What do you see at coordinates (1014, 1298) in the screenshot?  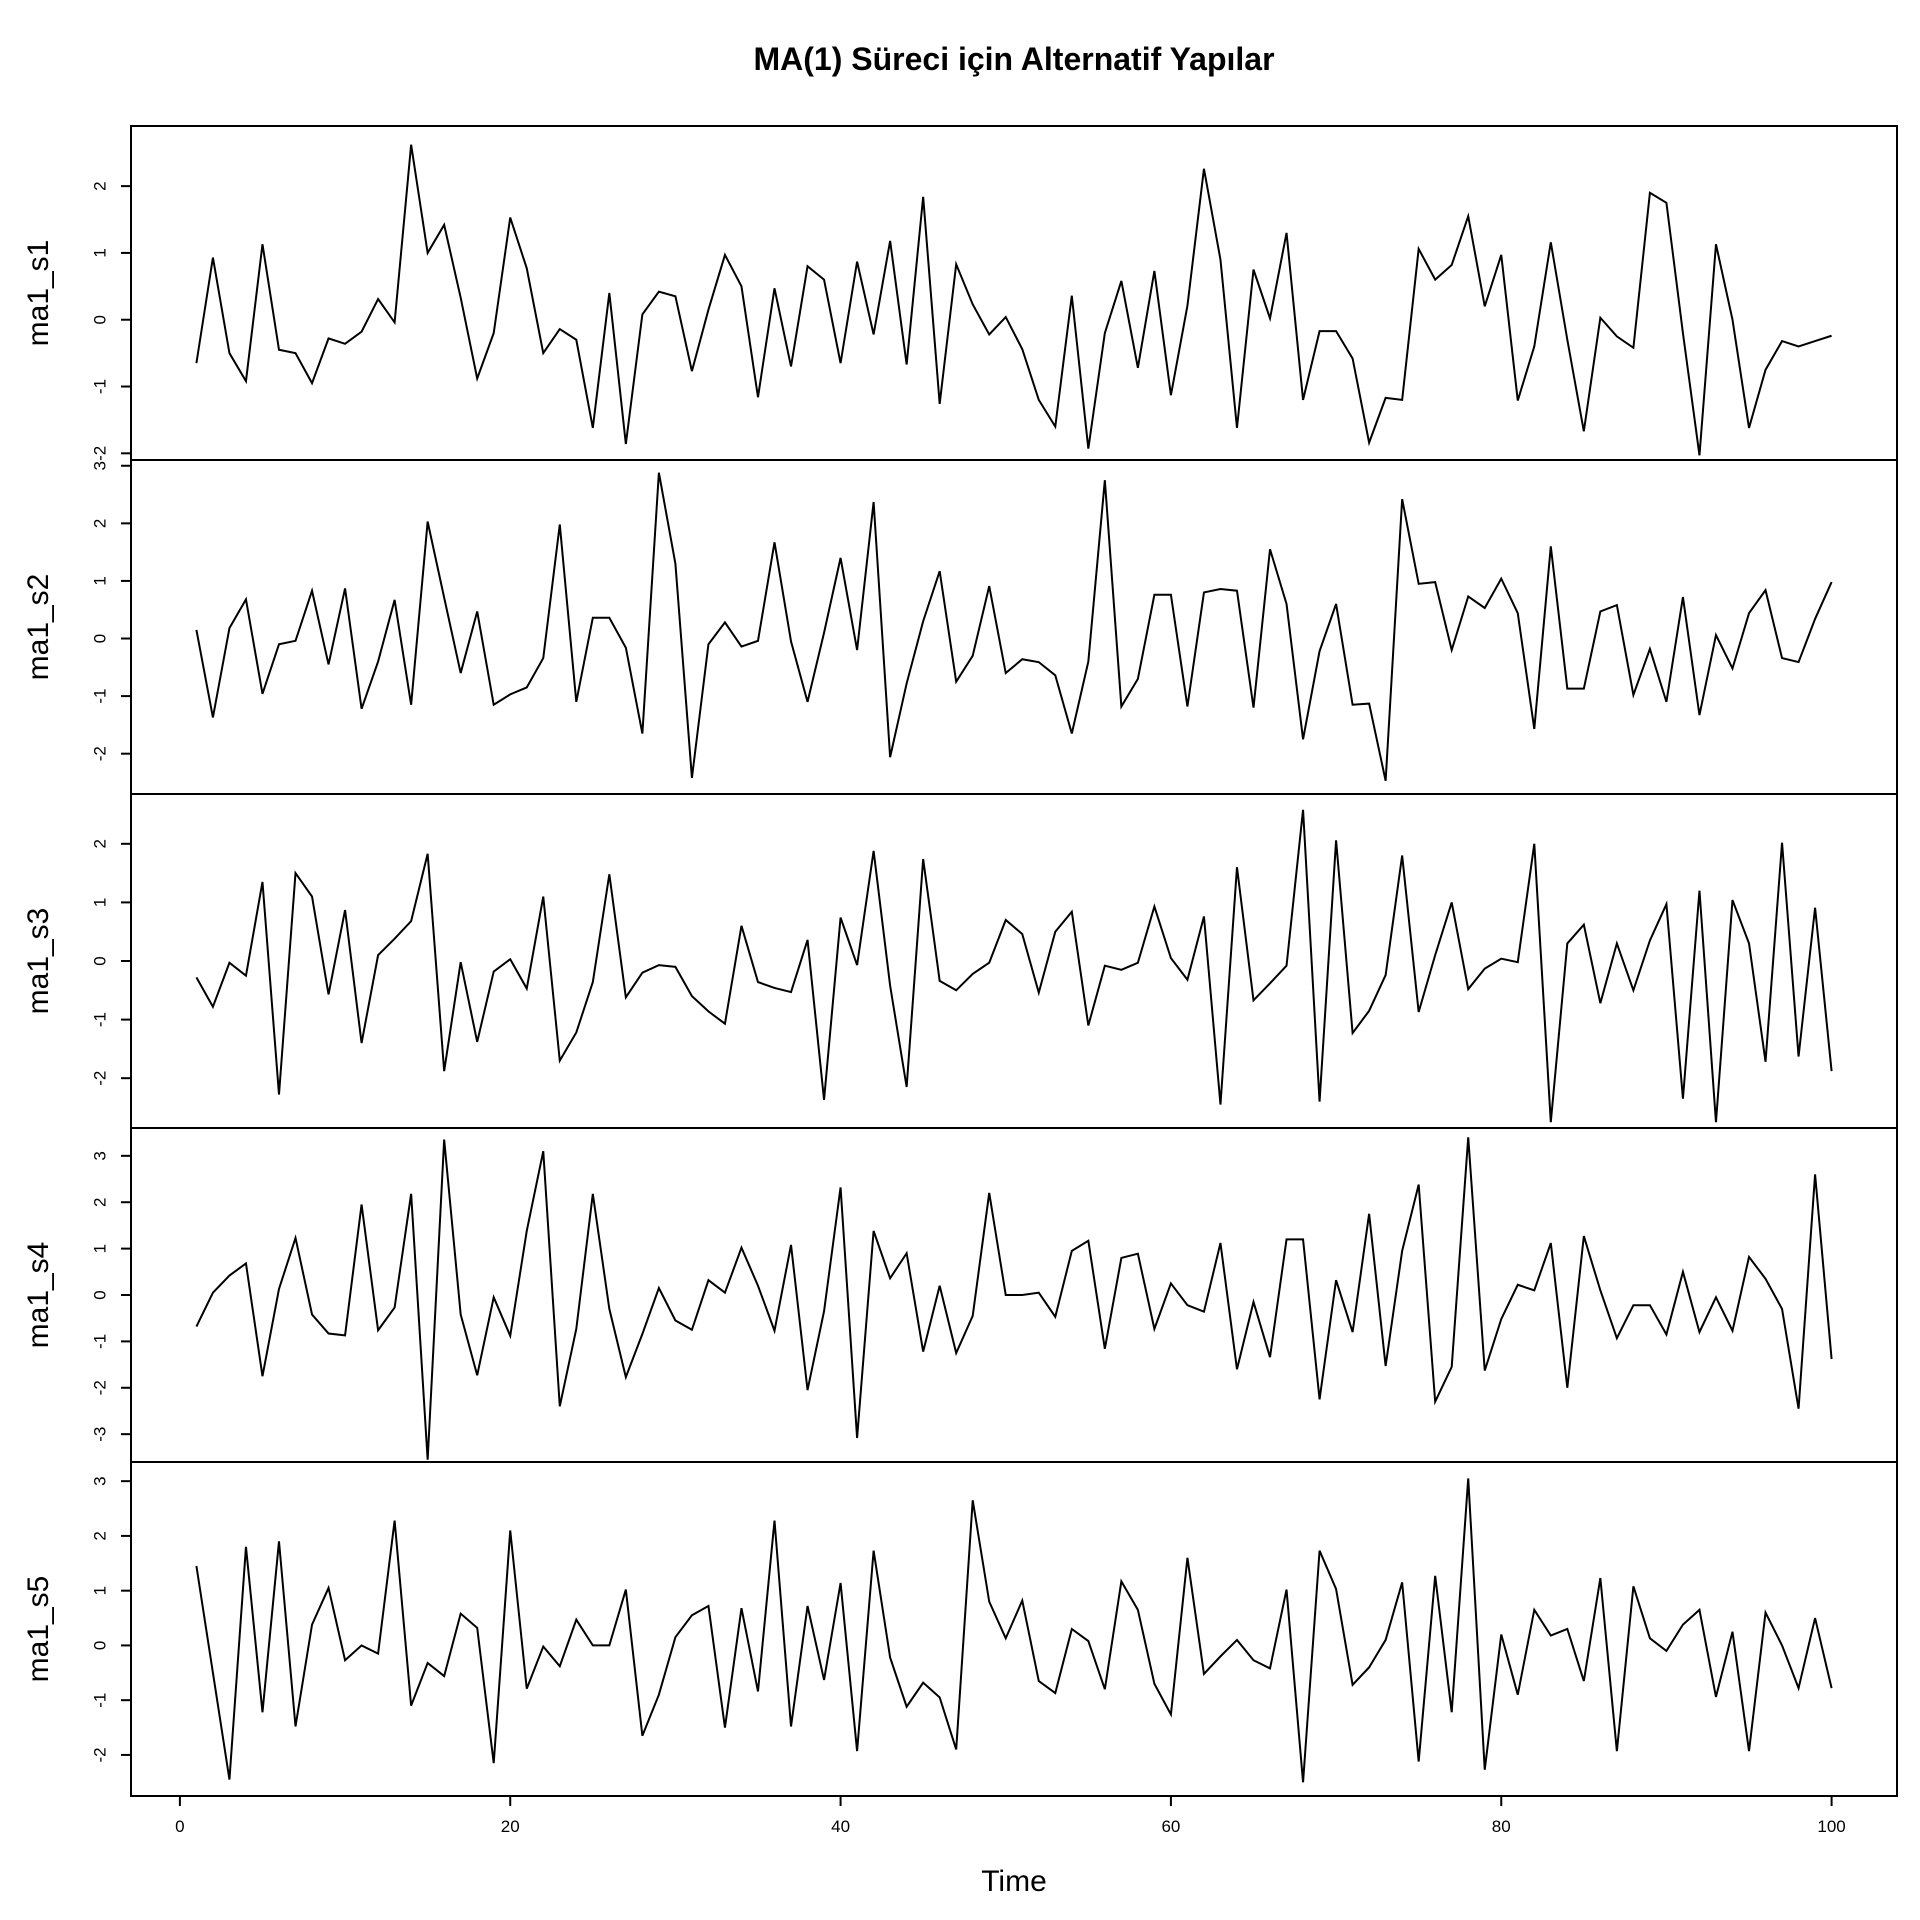 I see `series-line-ma1_s4` at bounding box center [1014, 1298].